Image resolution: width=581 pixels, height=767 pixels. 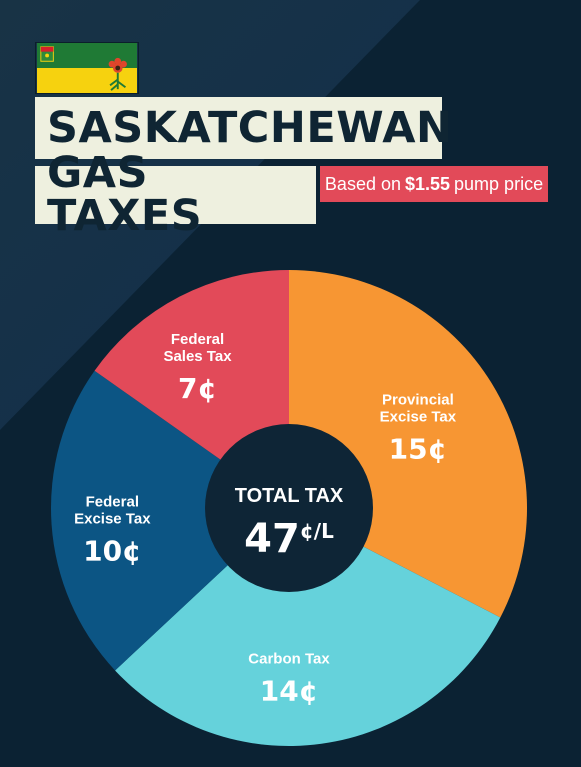 What do you see at coordinates (87, 68) in the screenshot?
I see `saskatchewan-flag-icon` at bounding box center [87, 68].